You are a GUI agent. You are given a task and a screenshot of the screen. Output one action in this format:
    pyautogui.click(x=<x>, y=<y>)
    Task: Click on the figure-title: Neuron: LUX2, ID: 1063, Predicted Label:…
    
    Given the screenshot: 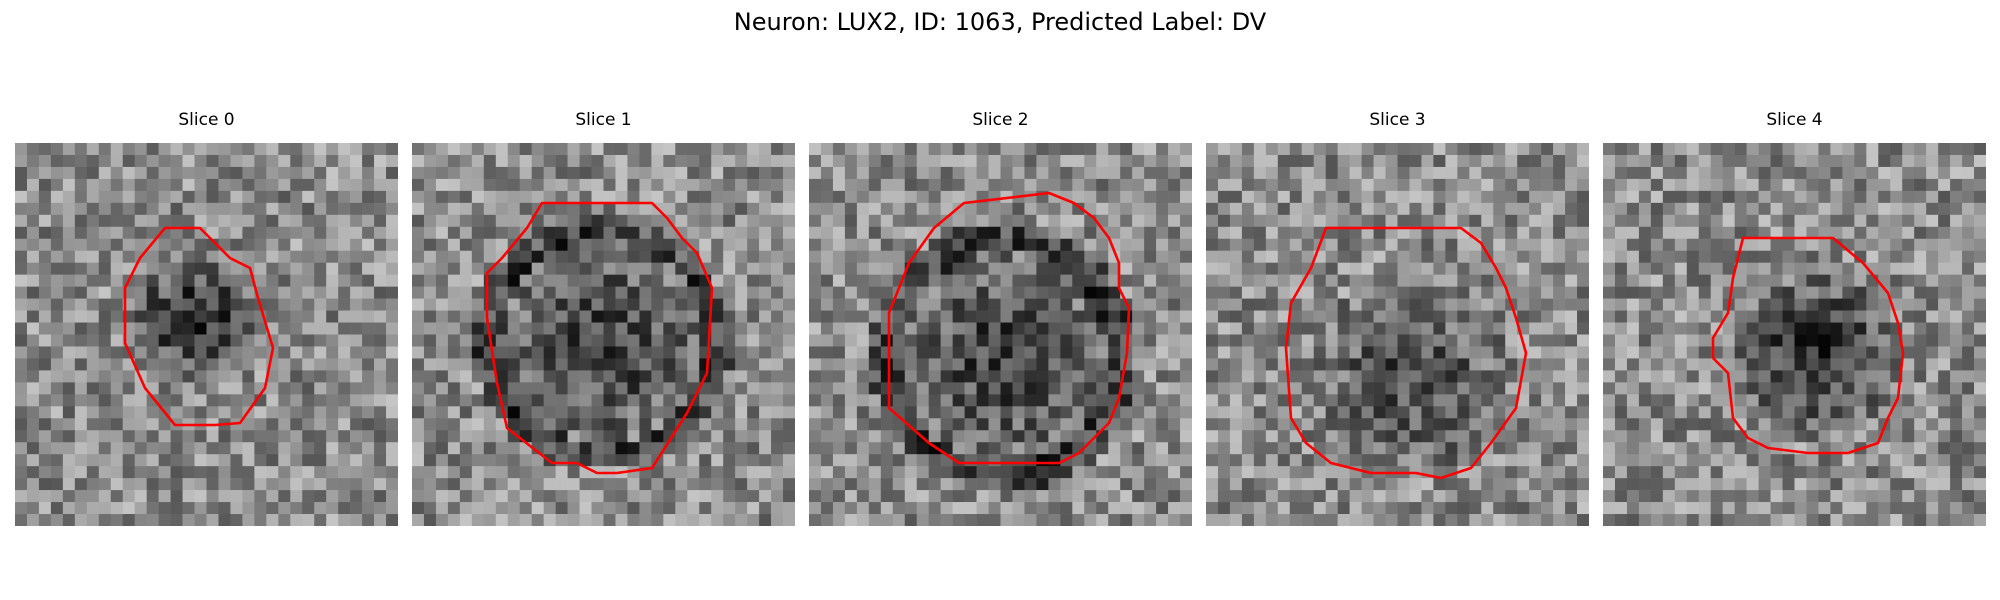 What is the action you would take?
    pyautogui.click(x=1000, y=22)
    